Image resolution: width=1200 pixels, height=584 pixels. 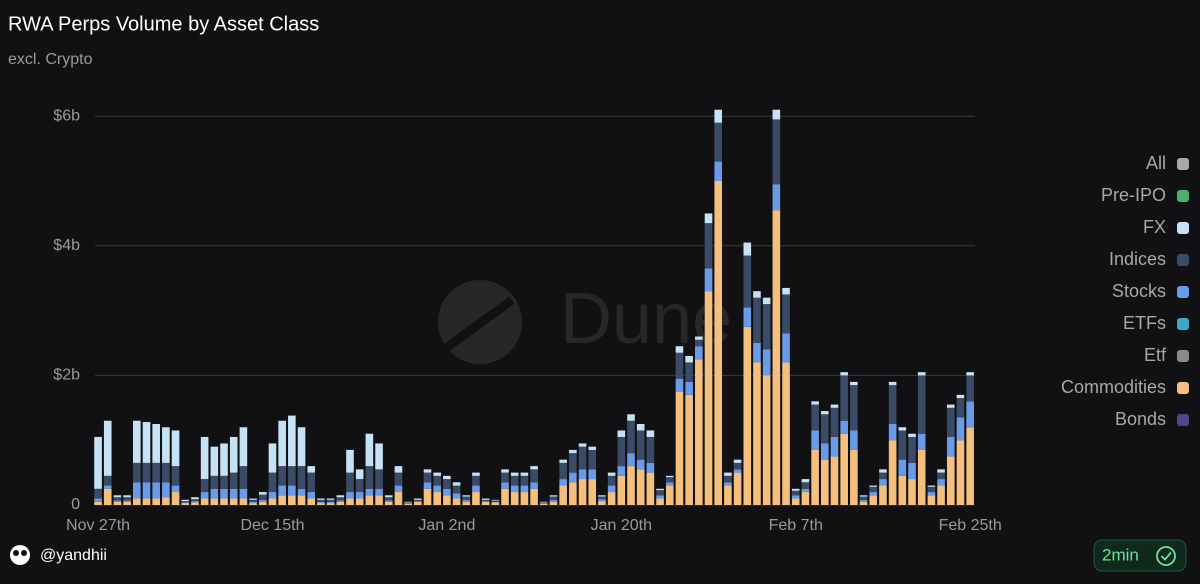 What do you see at coordinates (1120, 554) in the screenshot?
I see `refresh-time: 2min` at bounding box center [1120, 554].